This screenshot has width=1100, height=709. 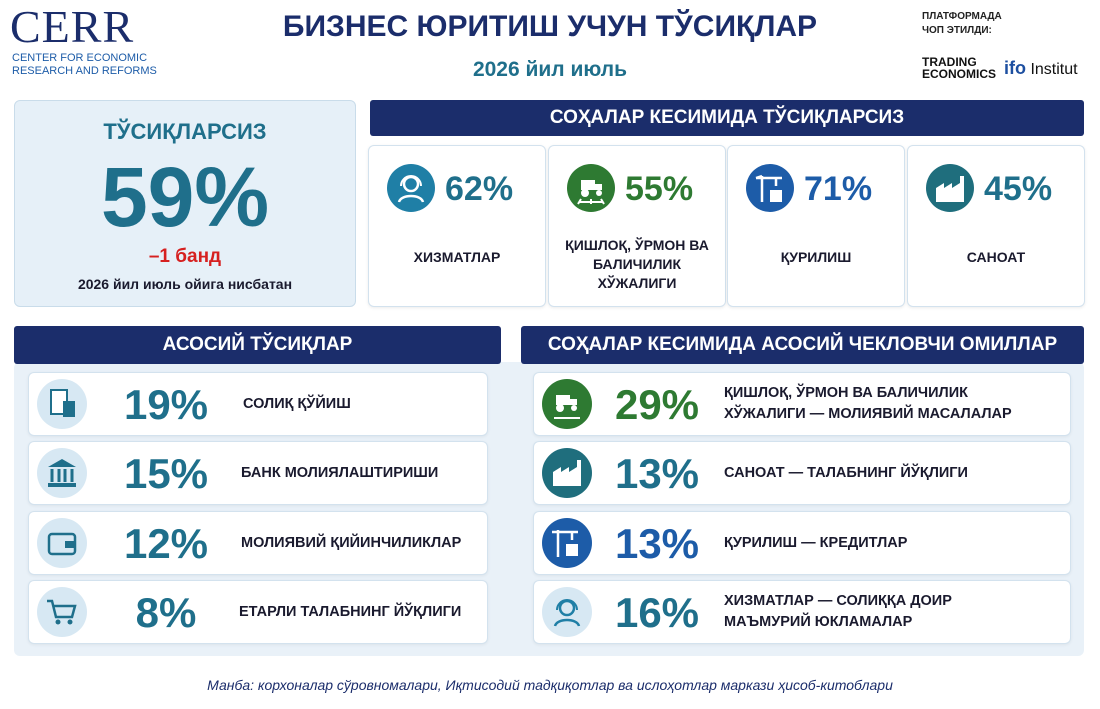 What do you see at coordinates (257, 345) in the screenshot?
I see `obstacles-title: АСОСИЙ ТЎСИҚЛАР` at bounding box center [257, 345].